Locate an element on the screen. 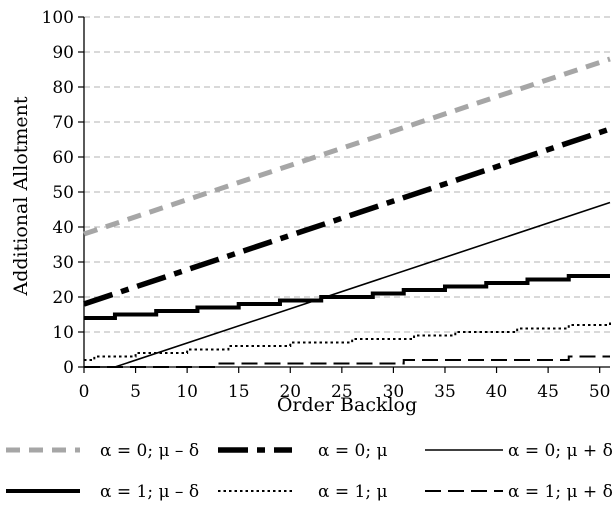  x-tick-label: 35 is located at coordinates (445, 392).